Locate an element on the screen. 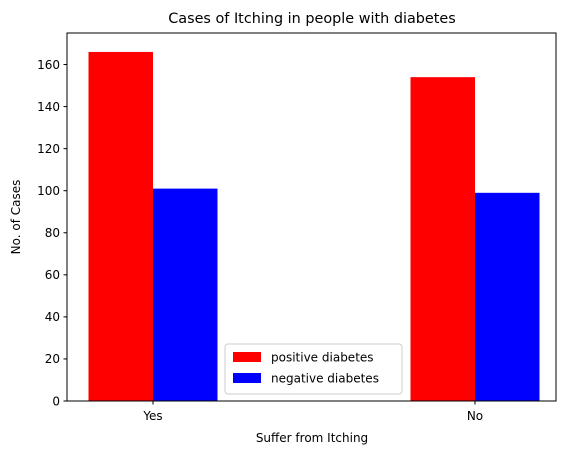  chart-title: Cases of Itching in people with diabetes is located at coordinates (312, 19).